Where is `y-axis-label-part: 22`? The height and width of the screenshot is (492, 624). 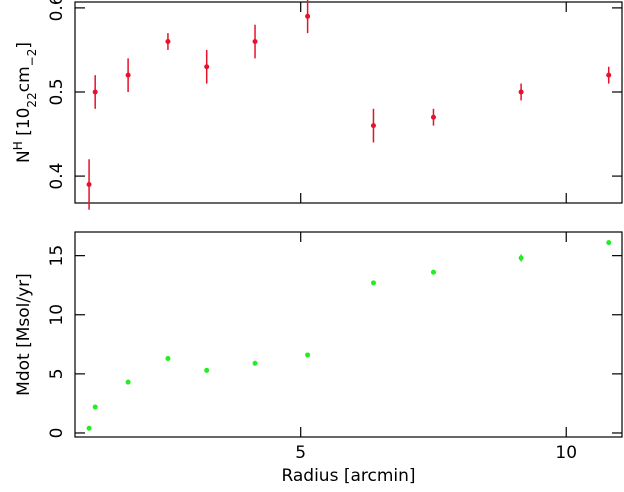
y-axis-label-part: 22 is located at coordinates (32, 99).